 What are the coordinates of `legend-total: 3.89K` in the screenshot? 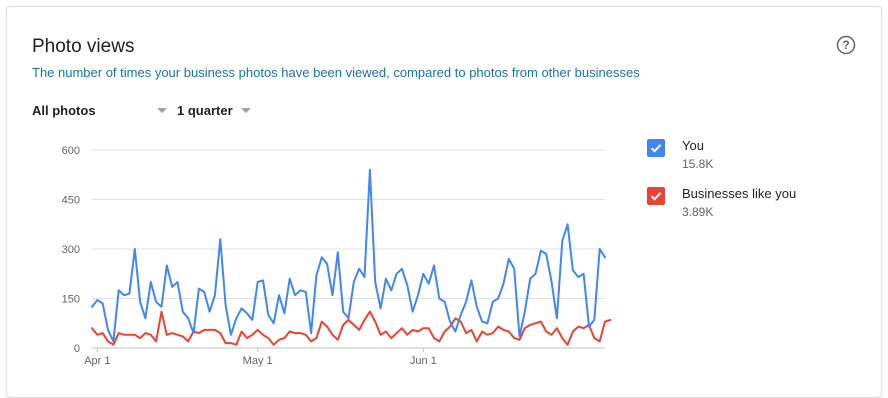 It's located at (698, 212).